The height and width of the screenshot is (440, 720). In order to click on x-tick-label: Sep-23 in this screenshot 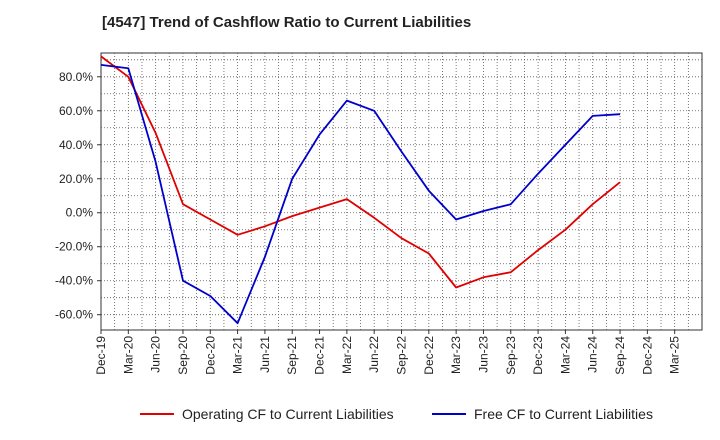, I will do `click(511, 355)`.